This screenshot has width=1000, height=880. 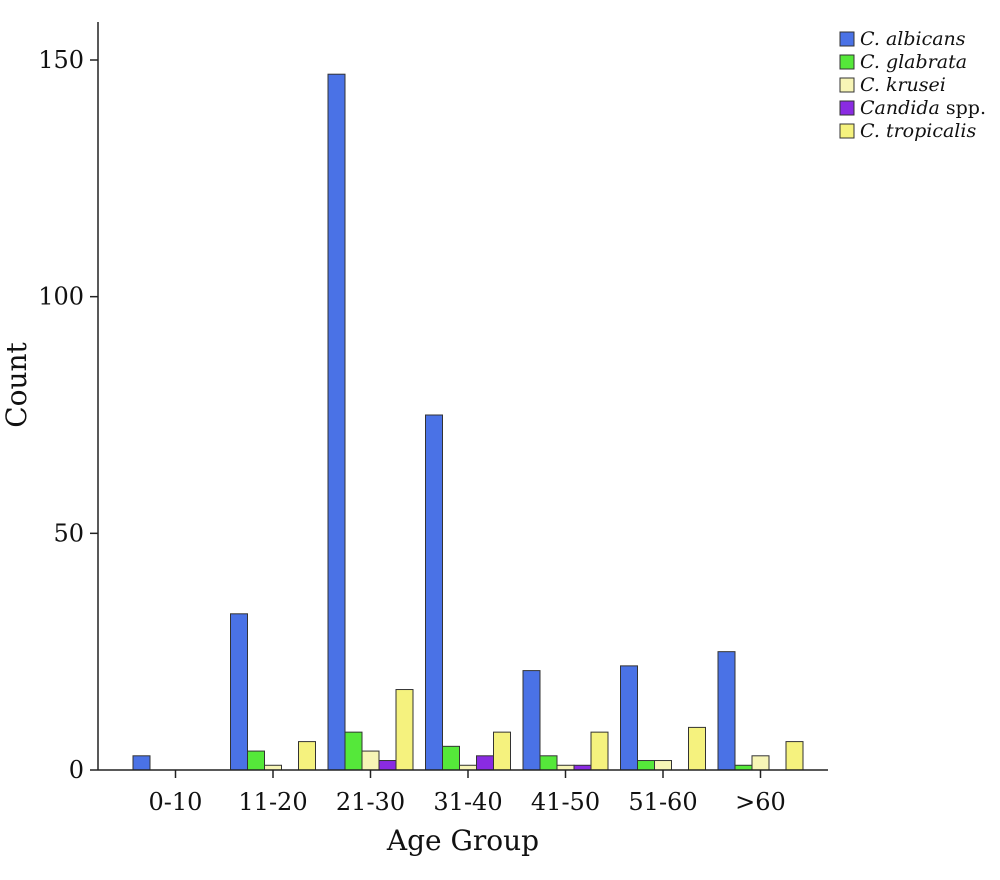 What do you see at coordinates (61, 60) in the screenshot?
I see `y-tick-label: 150` at bounding box center [61, 60].